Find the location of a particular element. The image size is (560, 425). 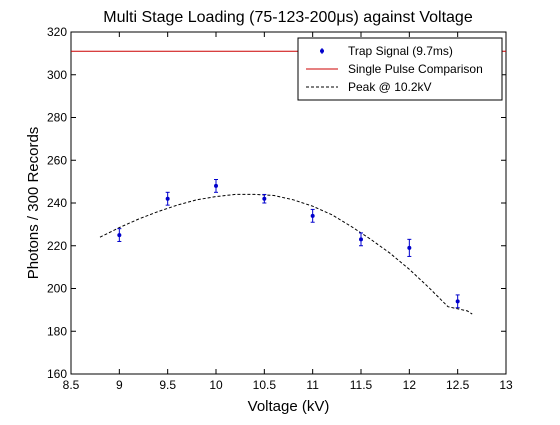

y-tick-label: 240 is located at coordinates (57, 203).